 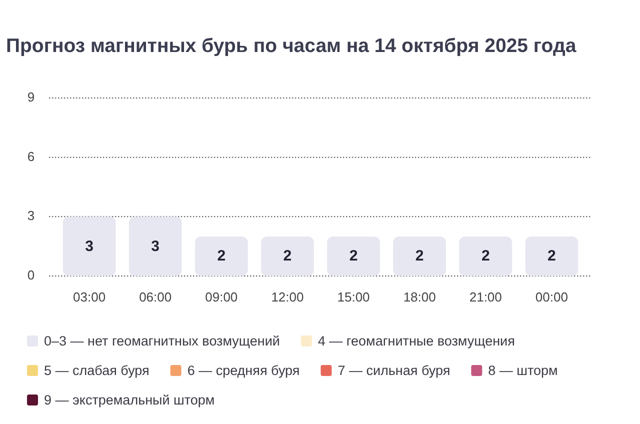 I want to click on y-tick-label: 0, so click(x=31, y=275).